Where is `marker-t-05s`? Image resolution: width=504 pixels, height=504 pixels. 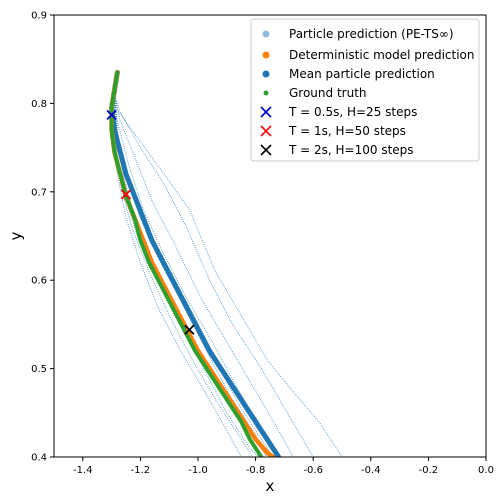
marker-t-05s is located at coordinates (111, 115).